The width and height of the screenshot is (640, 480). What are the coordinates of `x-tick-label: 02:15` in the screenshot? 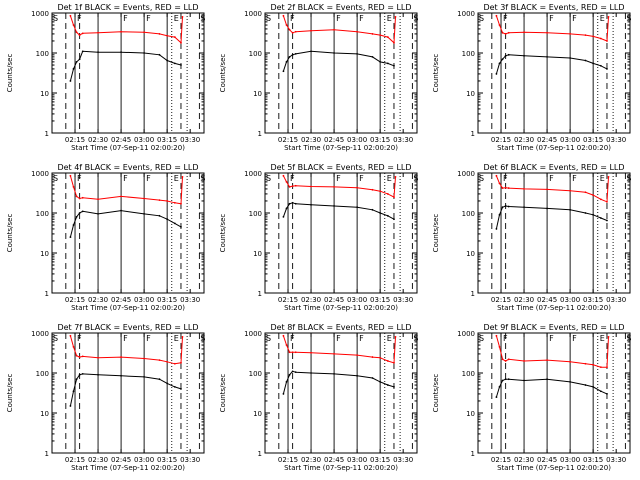 It's located at (288, 300).